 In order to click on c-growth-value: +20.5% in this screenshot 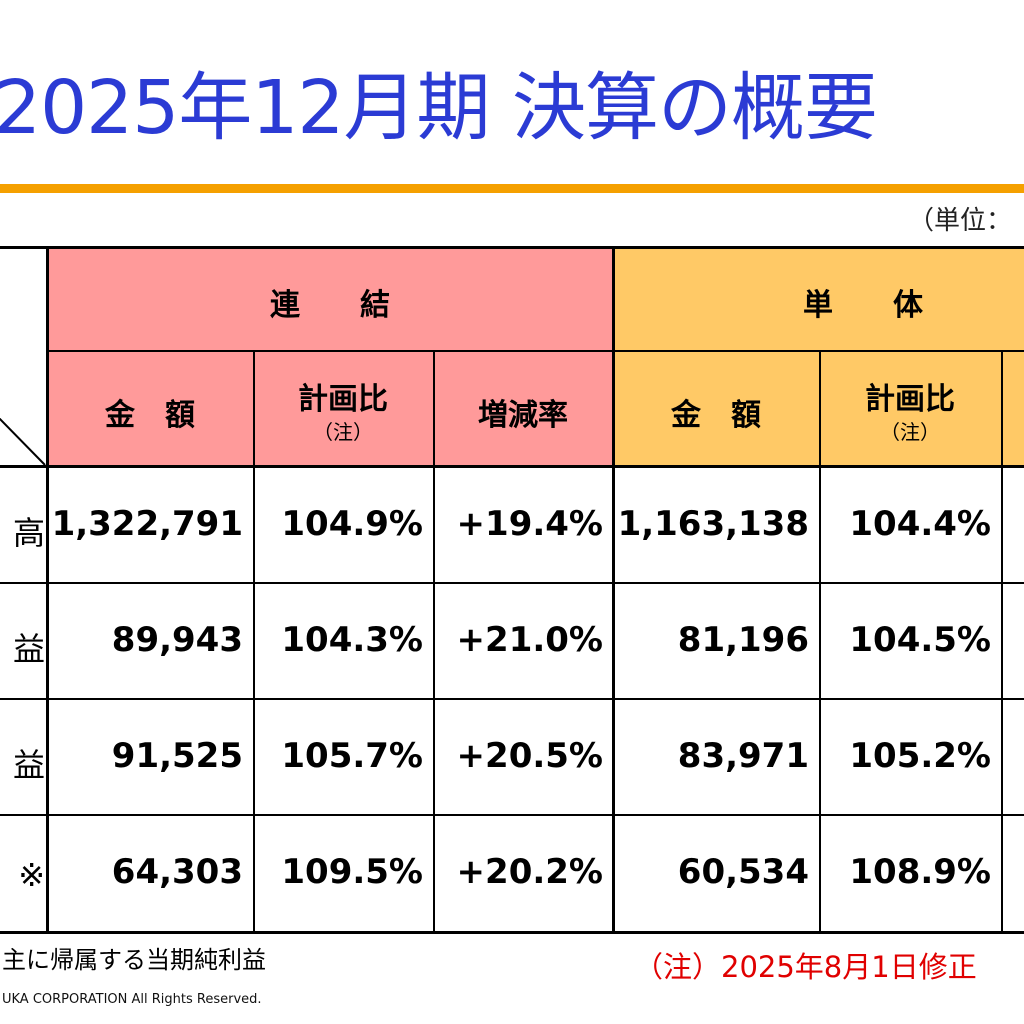, I will do `click(529, 756)`.